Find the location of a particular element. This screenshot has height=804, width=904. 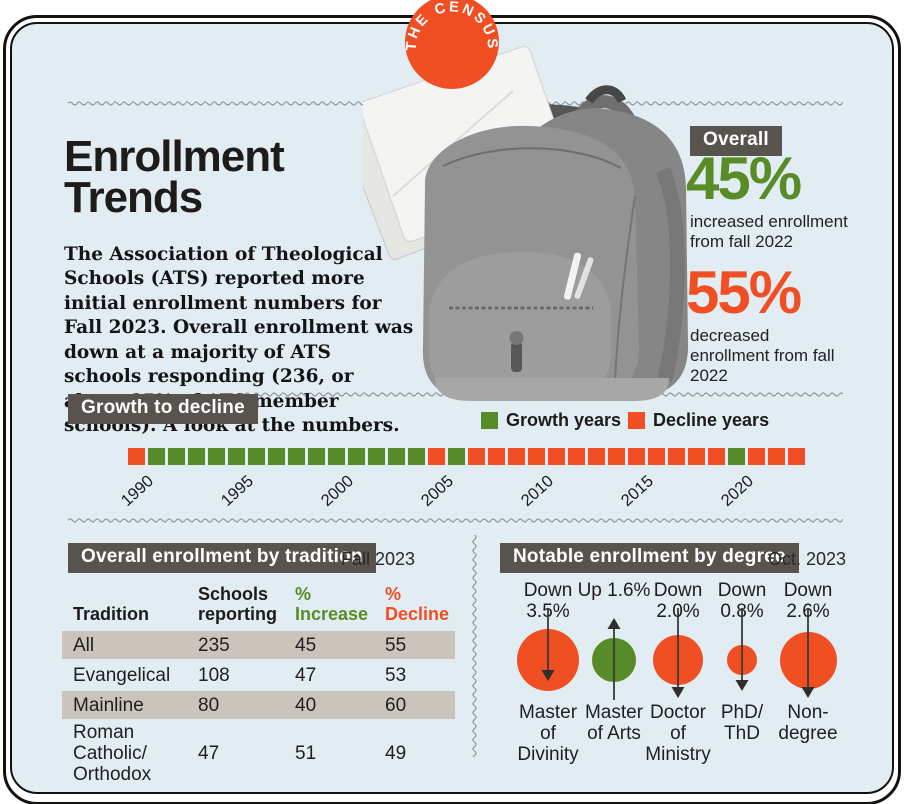

table-row: All 235 45 55 is located at coordinates (258, 645).